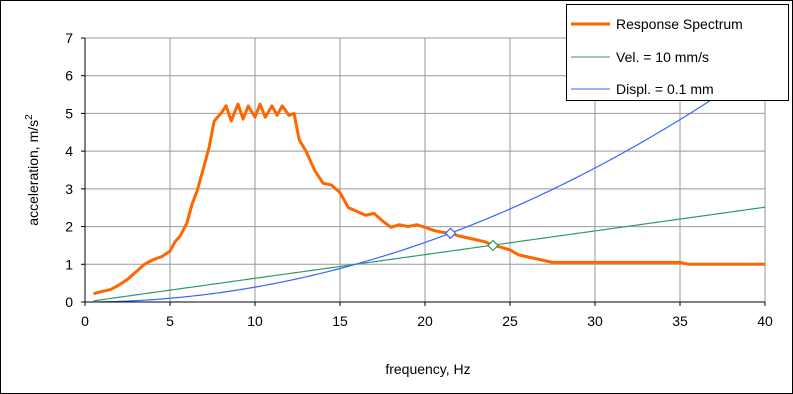 This screenshot has height=394, width=793. Describe the element at coordinates (340, 321) in the screenshot. I see `x-tick-label-15: 15` at that location.